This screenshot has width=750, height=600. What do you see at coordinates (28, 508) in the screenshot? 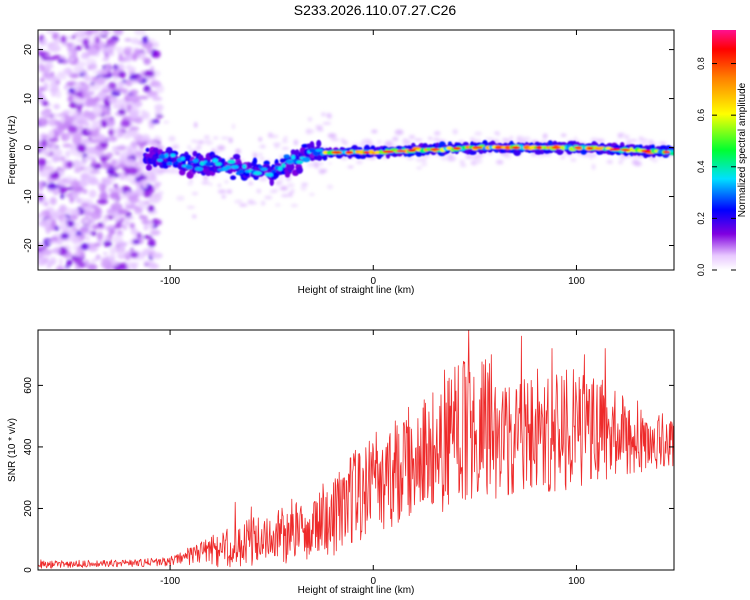
I see `y-tick-label: 200` at bounding box center [28, 508].